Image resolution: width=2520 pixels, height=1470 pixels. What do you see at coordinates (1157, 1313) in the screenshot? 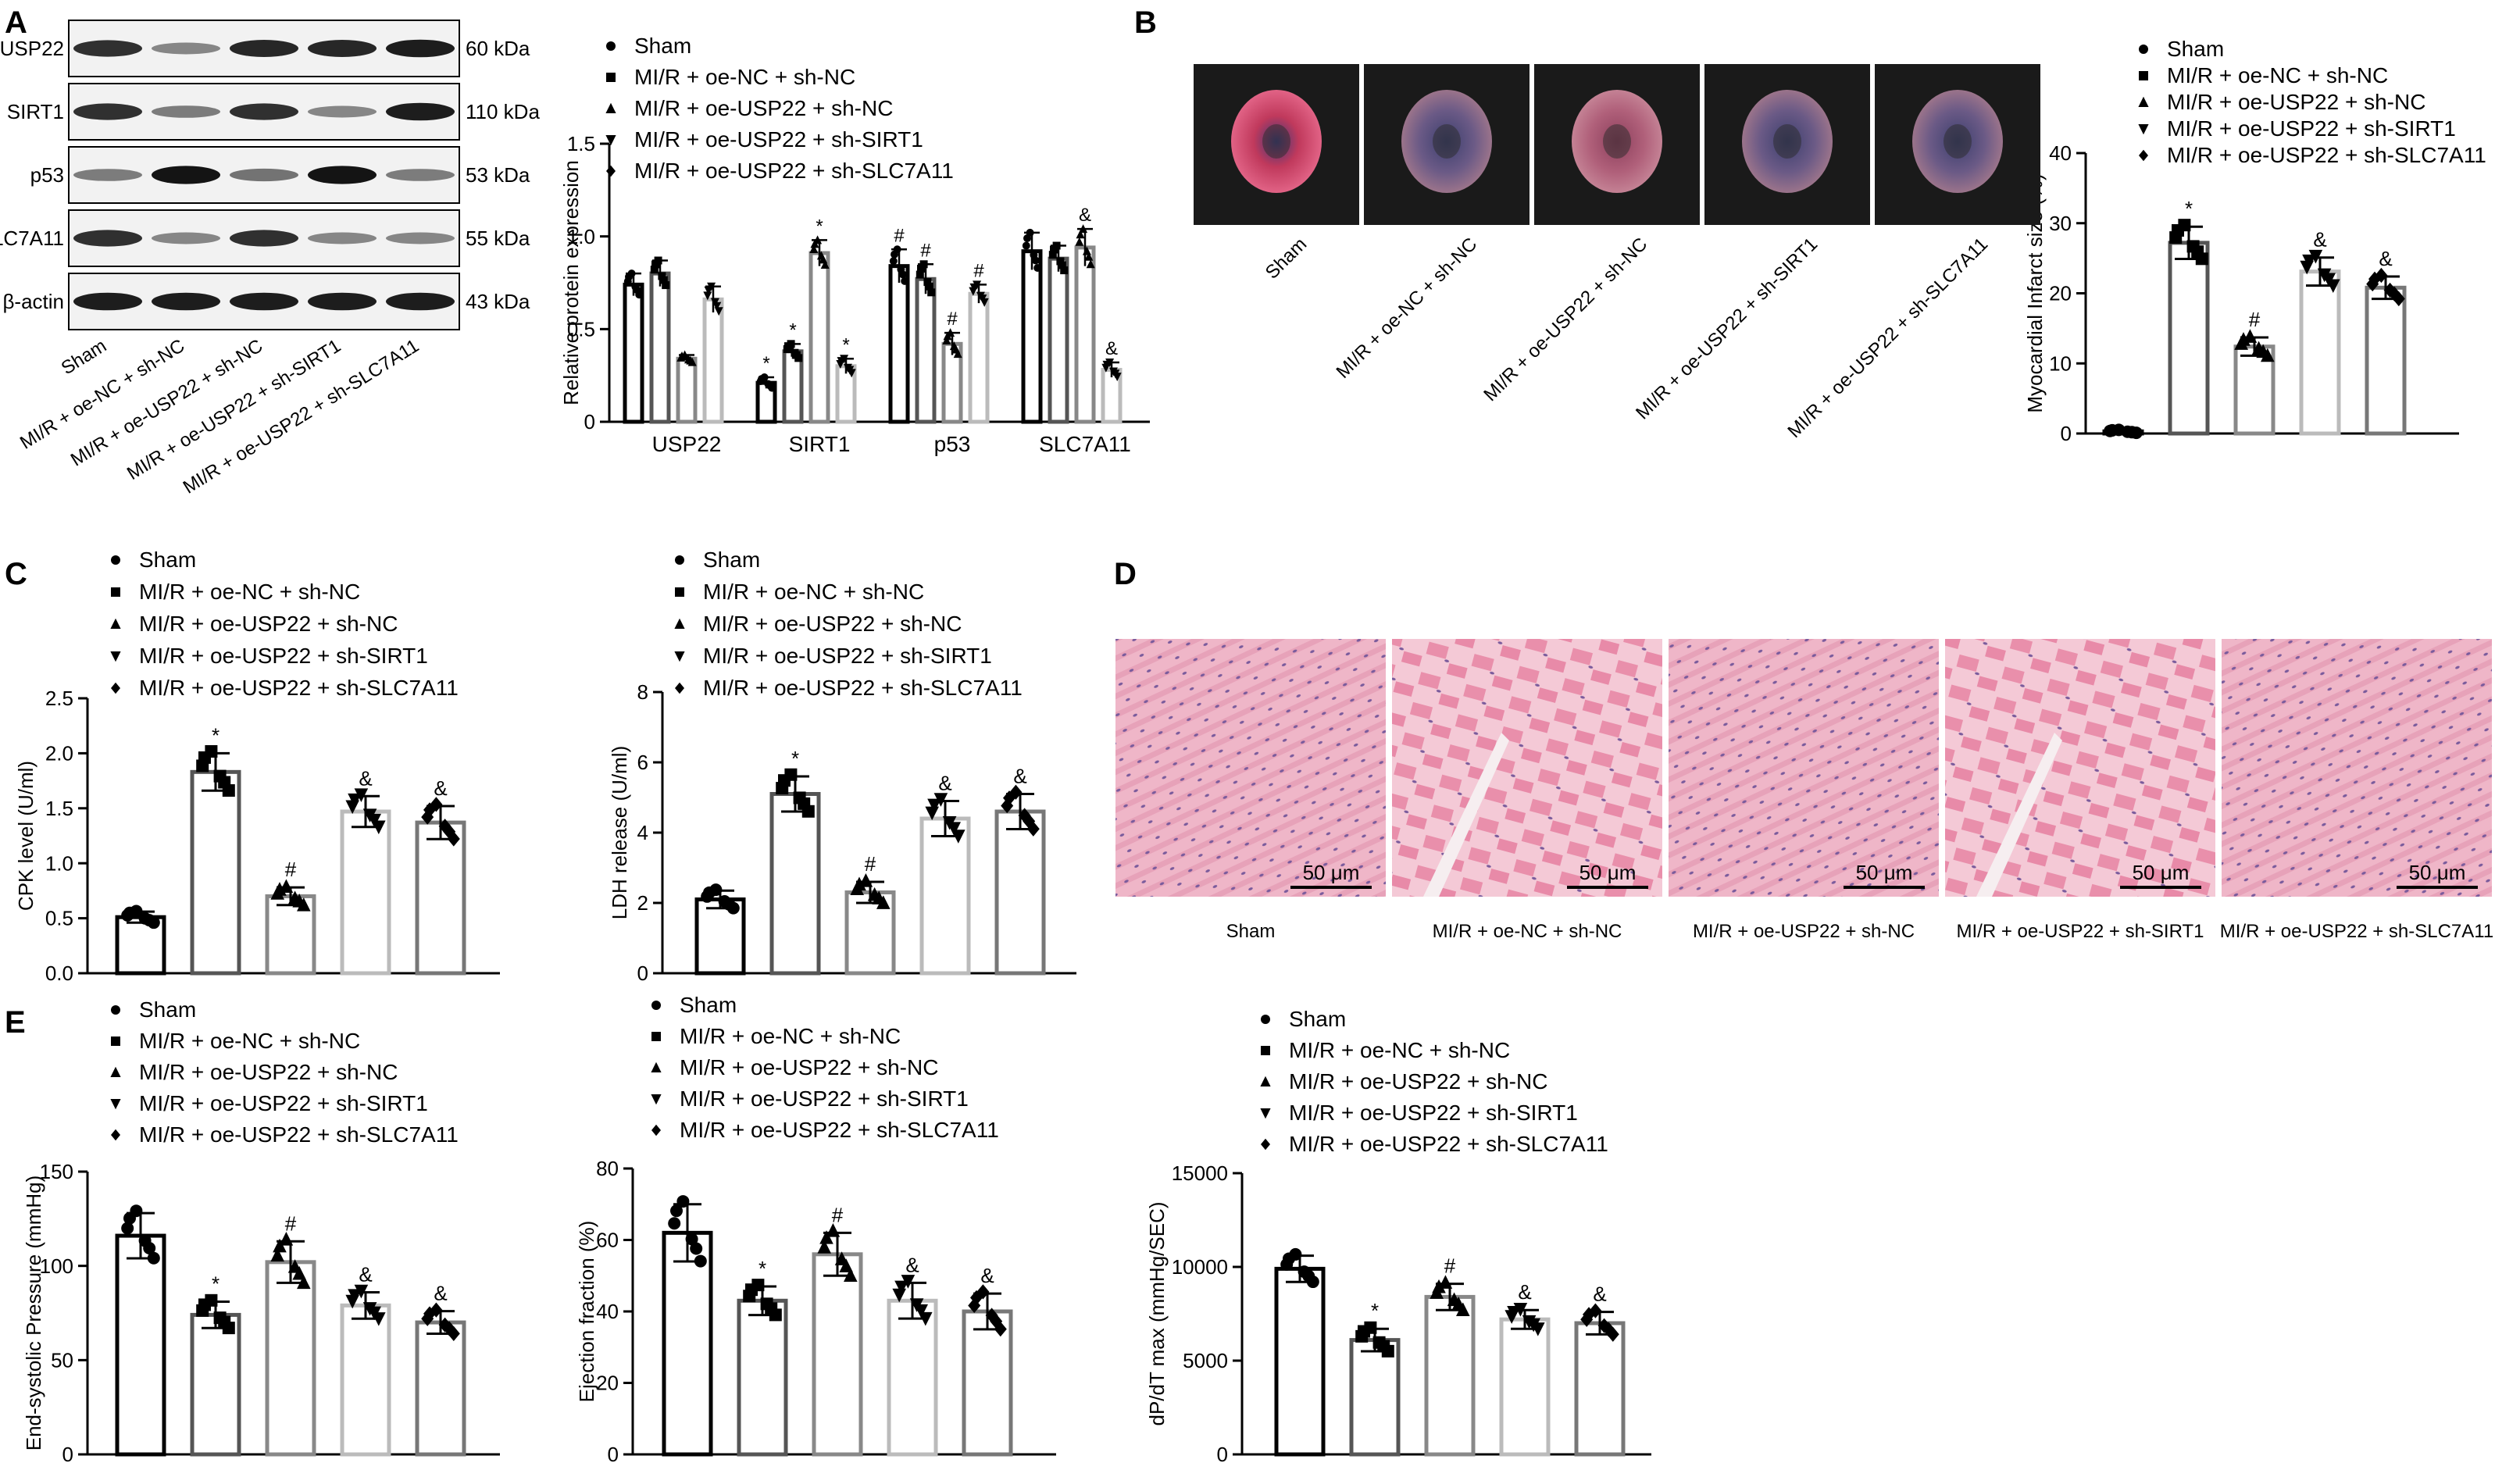
I see `y-axis-label: dP/dT max (mmHg/SEC)` at bounding box center [1157, 1313].